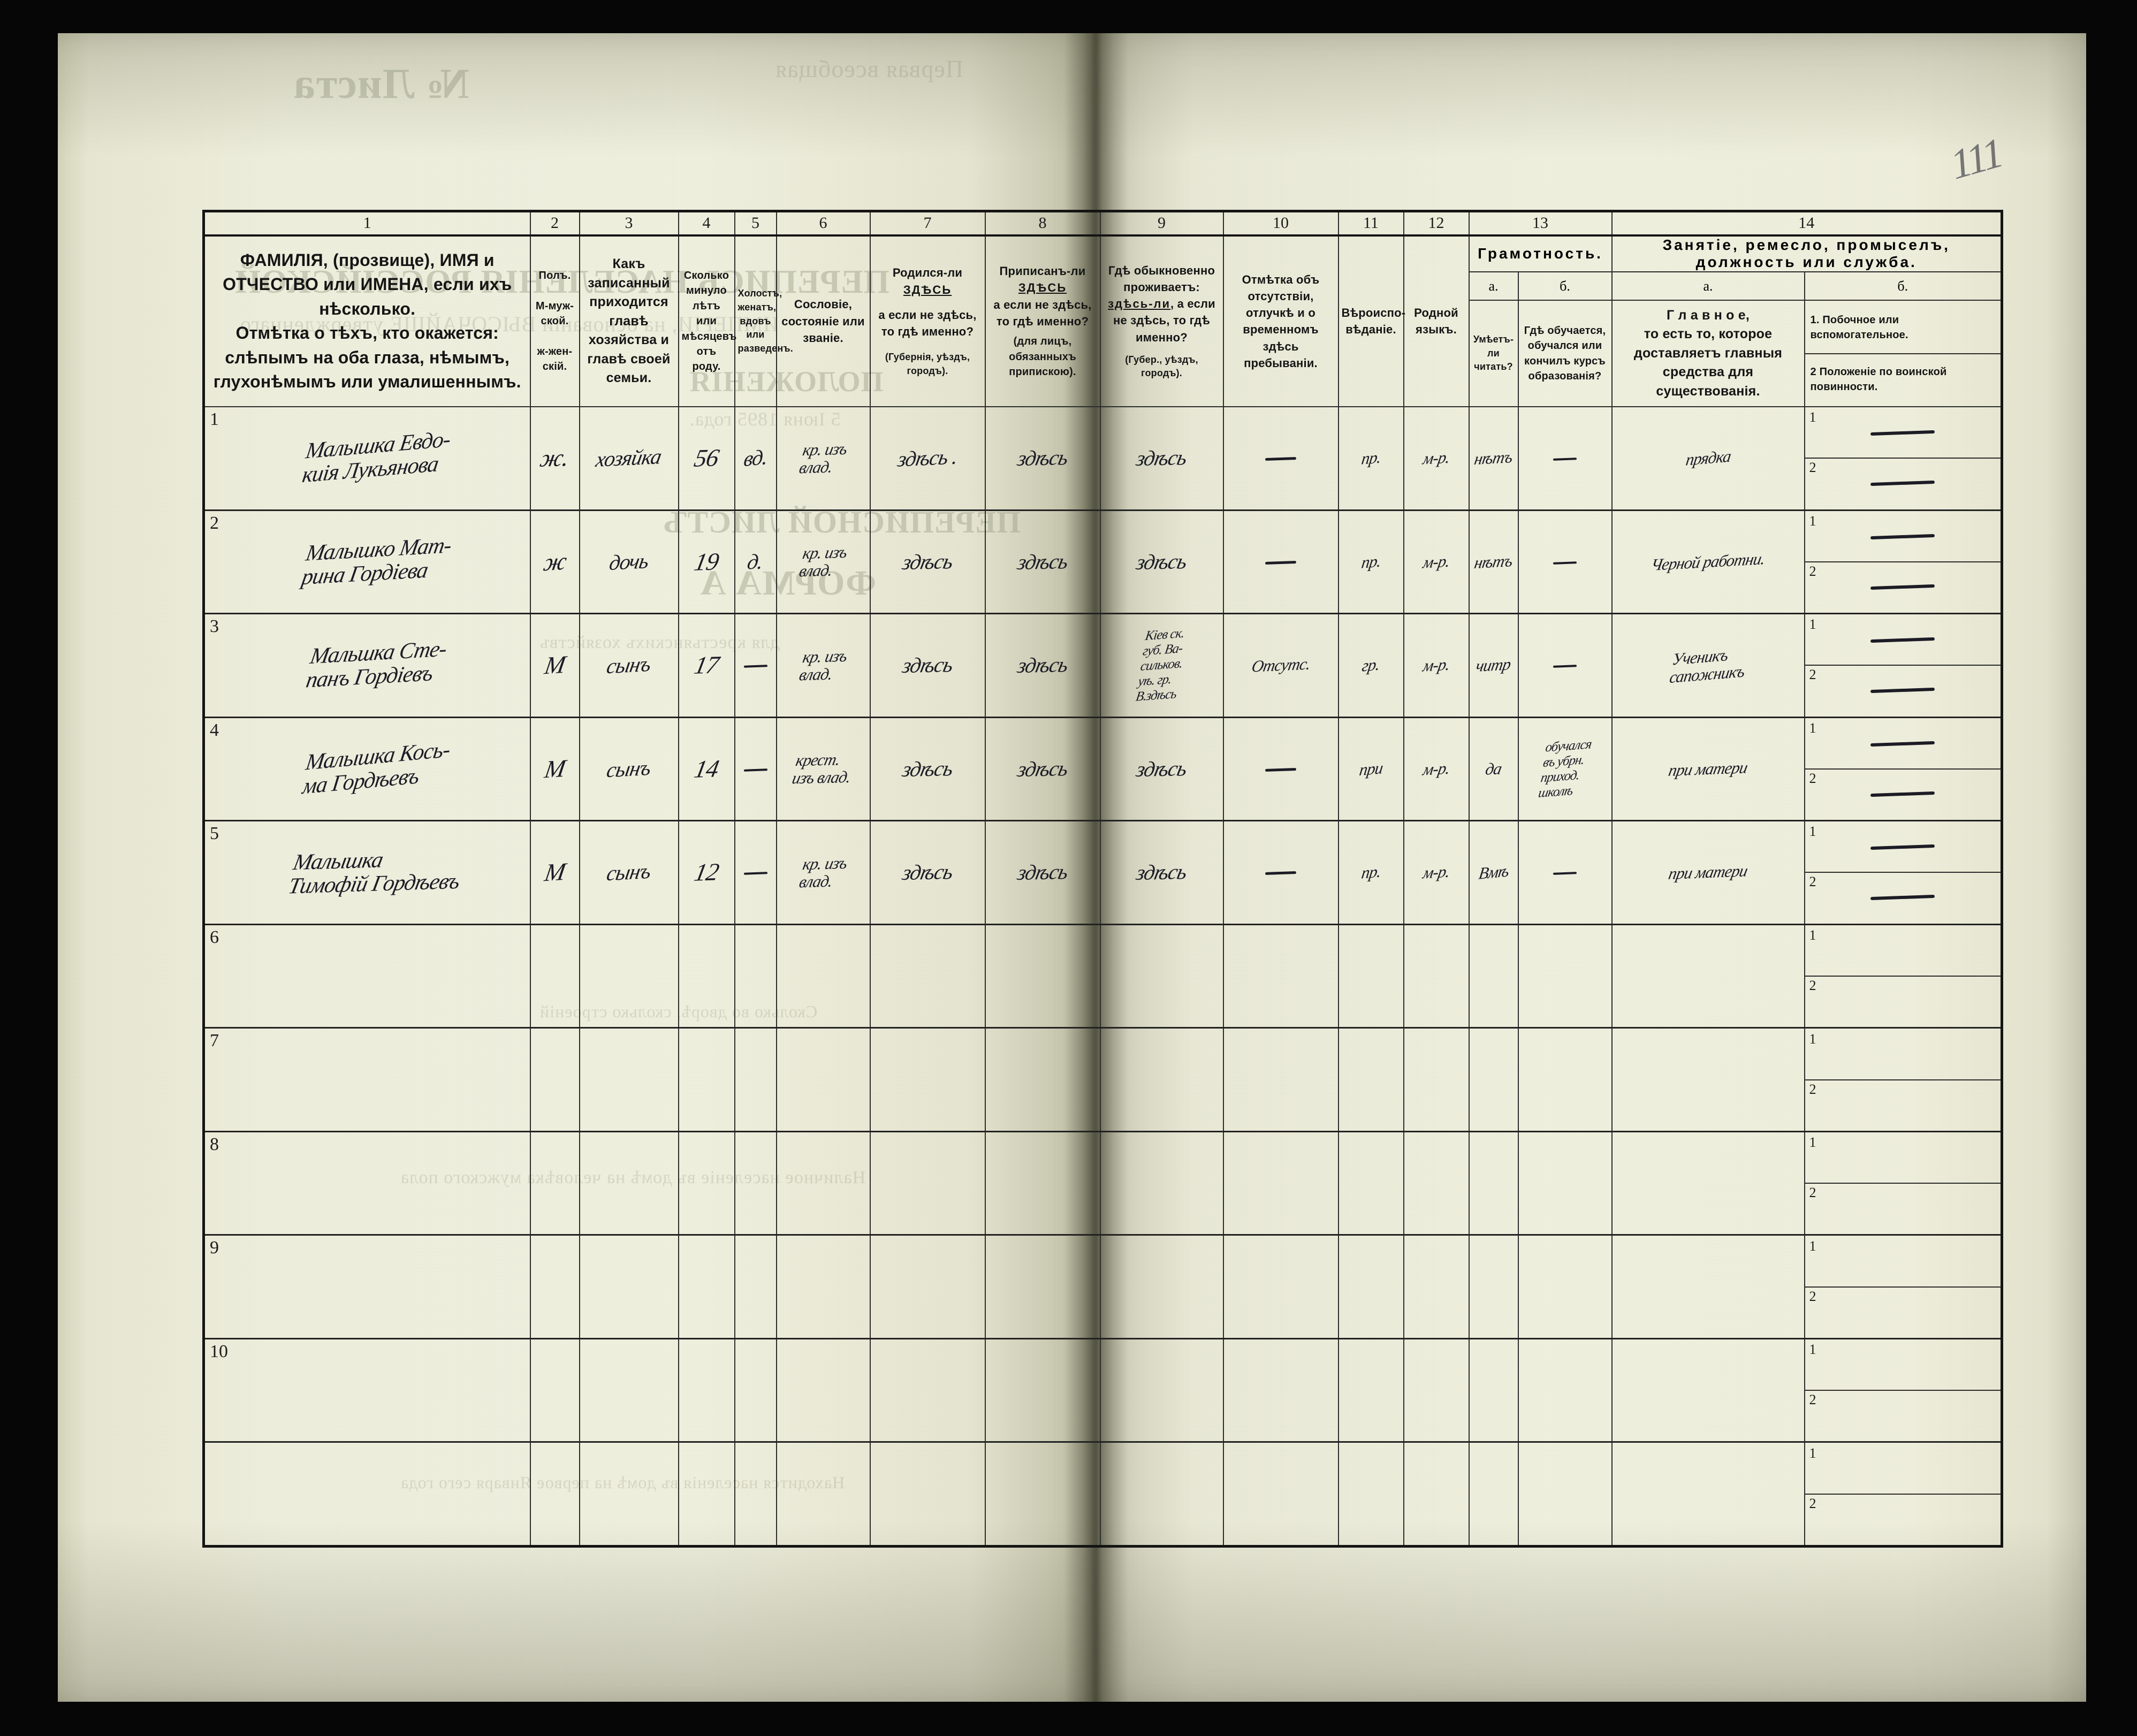 The image size is (2137, 1736). Describe the element at coordinates (1565, 286) in the screenshot. I see `header-13b-letter: б.` at that location.